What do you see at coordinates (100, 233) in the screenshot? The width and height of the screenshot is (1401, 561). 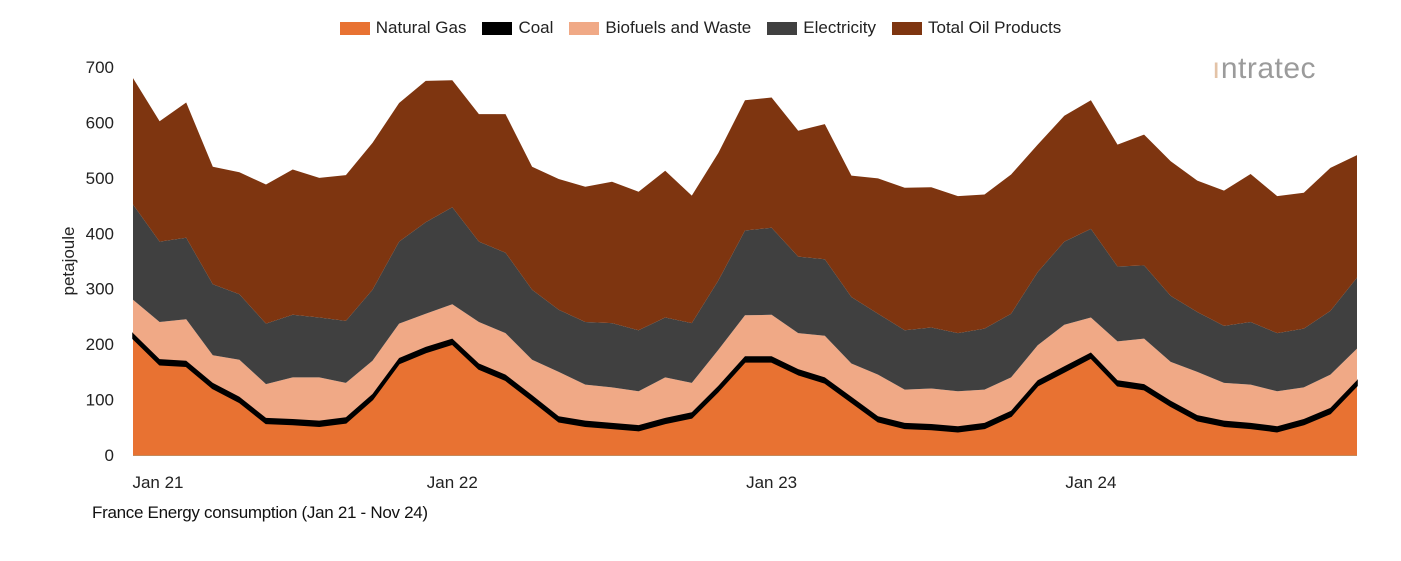 I see `y-tick-label: 400` at bounding box center [100, 233].